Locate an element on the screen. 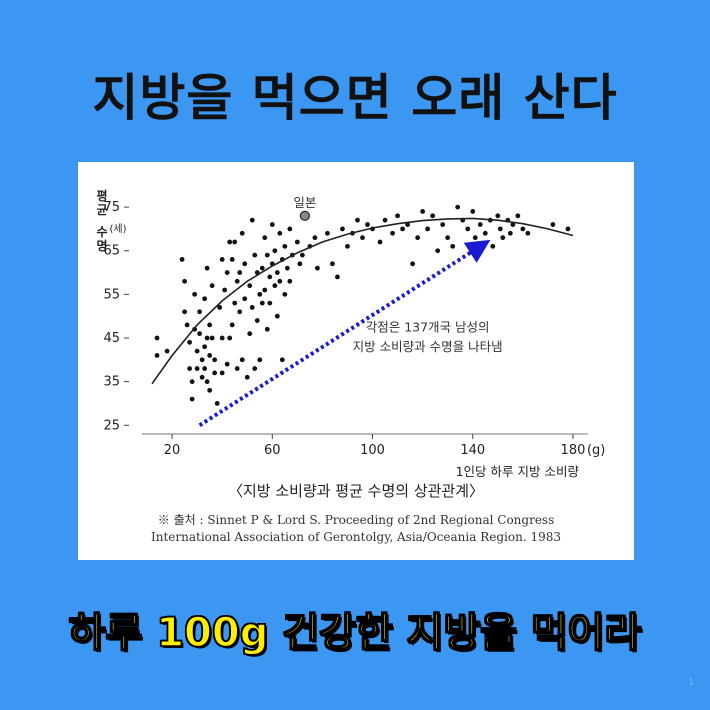 The height and width of the screenshot is (710, 710). headline: 지방을 먹으면 오래 산다 is located at coordinates (355, 98).